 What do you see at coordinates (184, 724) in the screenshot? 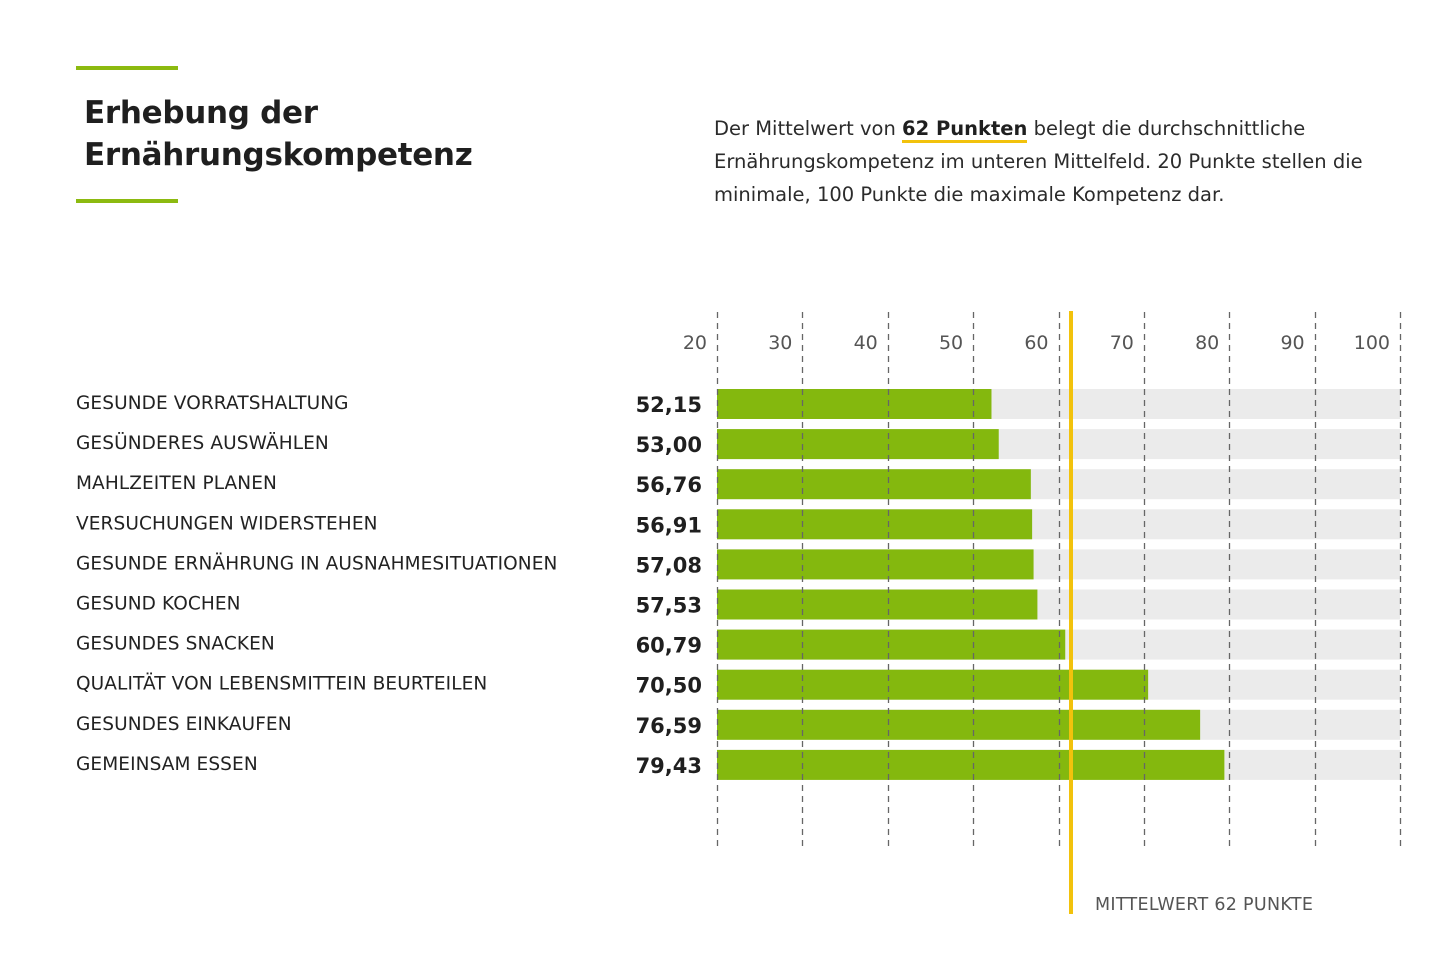
I see `category-label-9: GESUNDES EINKAUFEN` at bounding box center [184, 724].